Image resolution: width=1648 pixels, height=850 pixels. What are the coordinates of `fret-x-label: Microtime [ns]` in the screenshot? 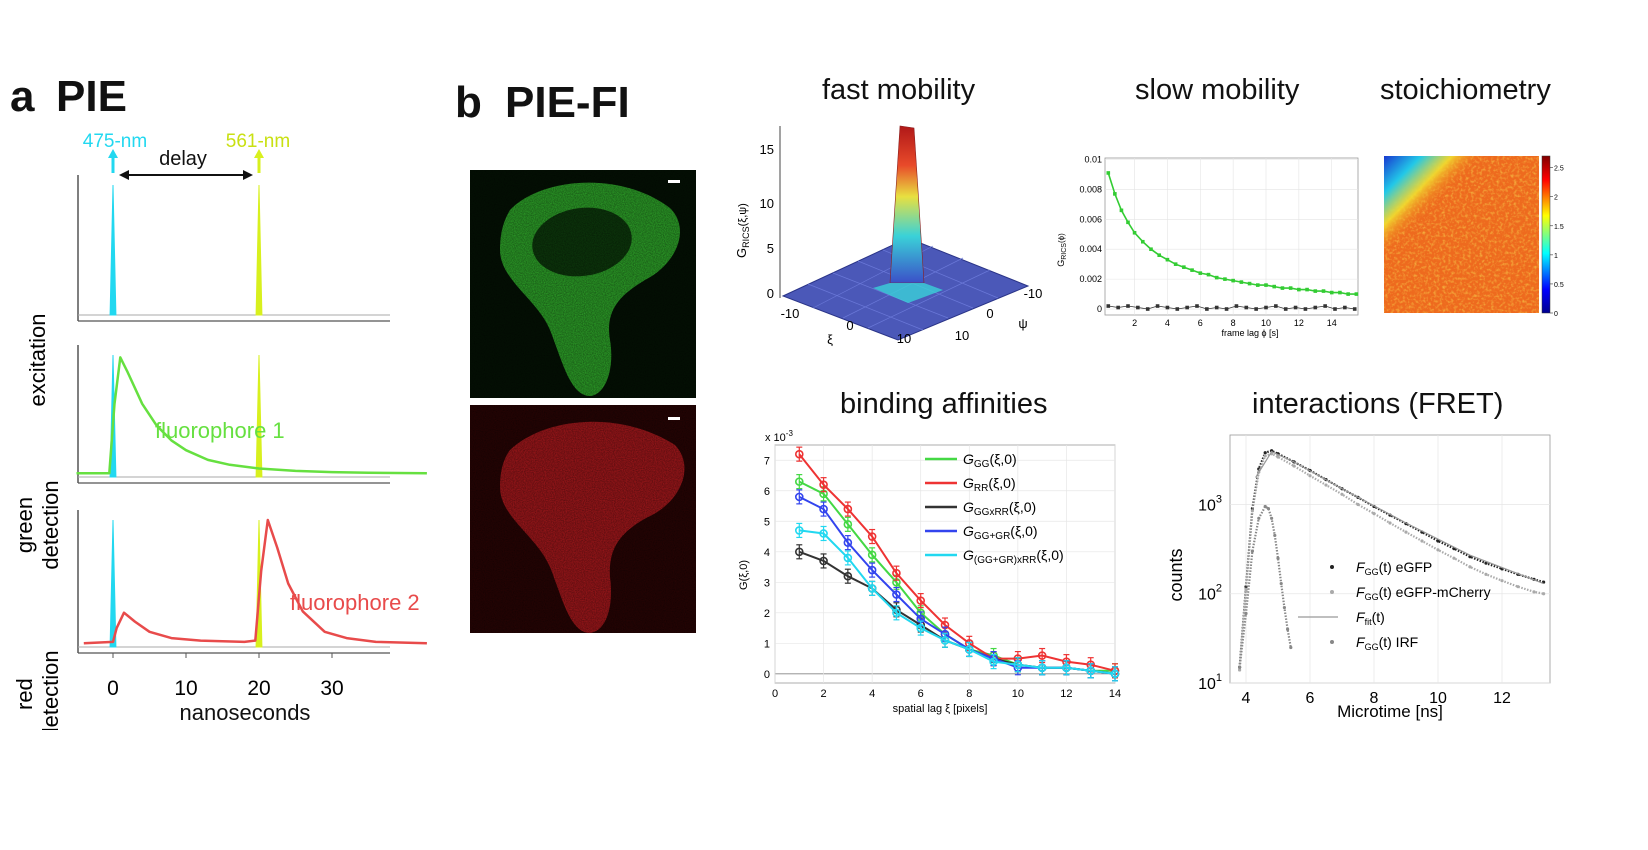 It's located at (1390, 711).